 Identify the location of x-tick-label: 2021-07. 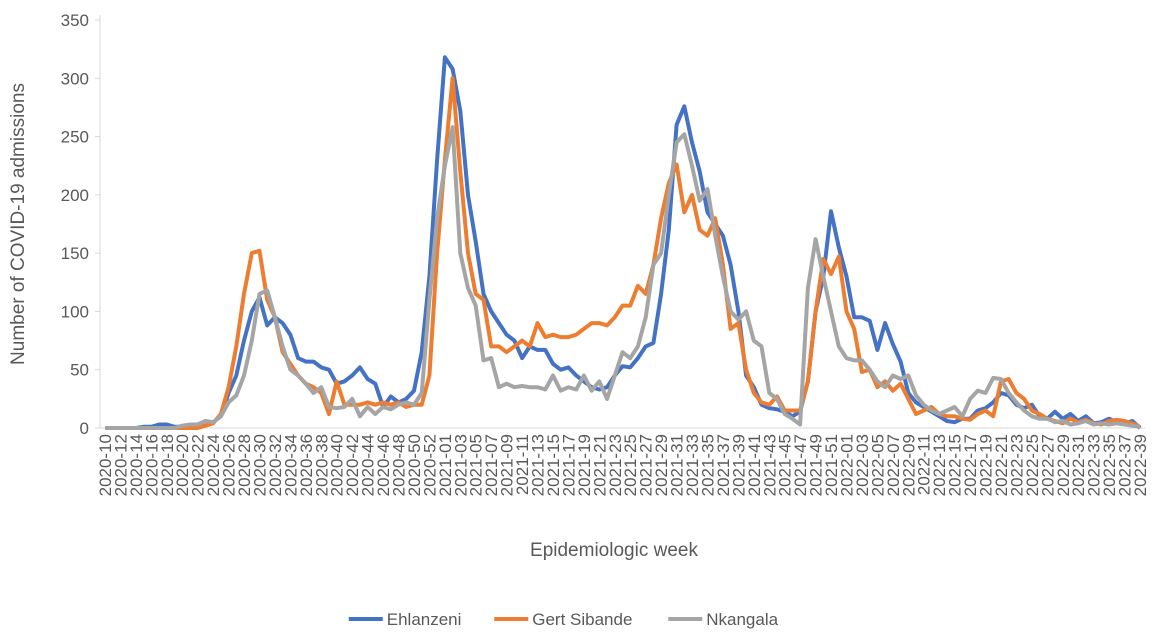
(491, 465).